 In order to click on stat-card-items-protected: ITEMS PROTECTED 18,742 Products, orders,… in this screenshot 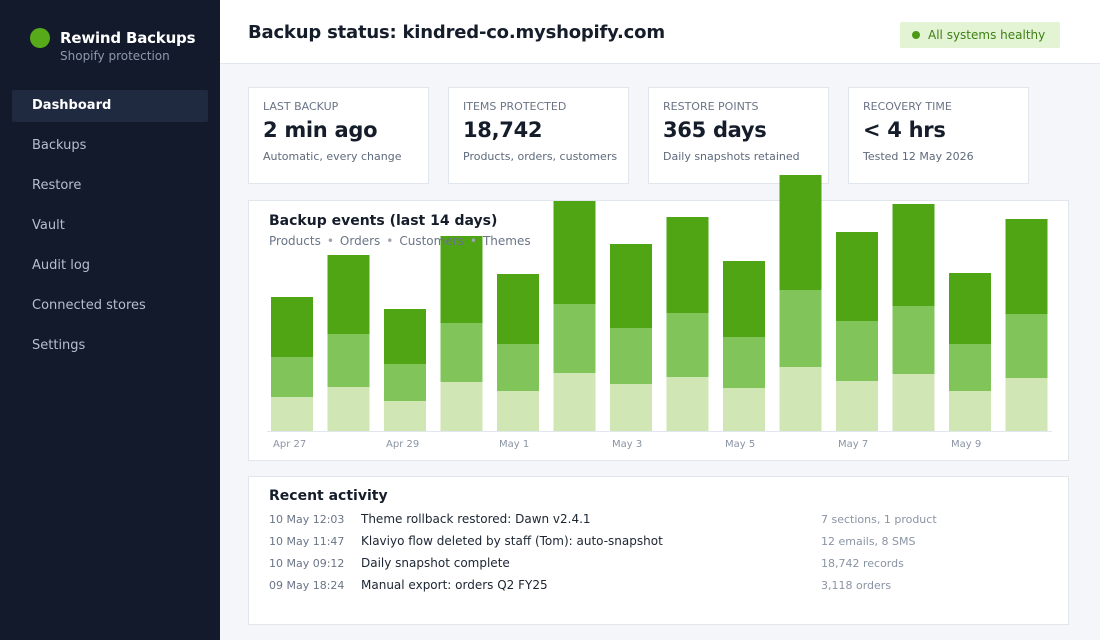, I will do `click(538, 135)`.